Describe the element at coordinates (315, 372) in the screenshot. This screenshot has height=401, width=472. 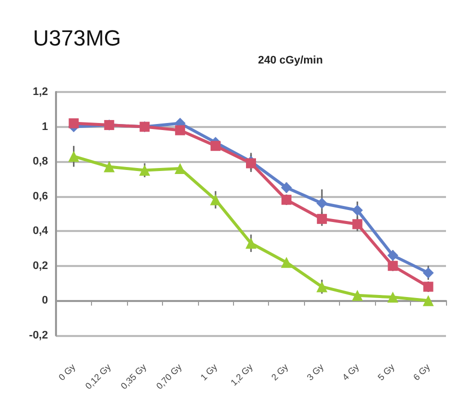
I see `x-tick-label: 3 Gy` at that location.